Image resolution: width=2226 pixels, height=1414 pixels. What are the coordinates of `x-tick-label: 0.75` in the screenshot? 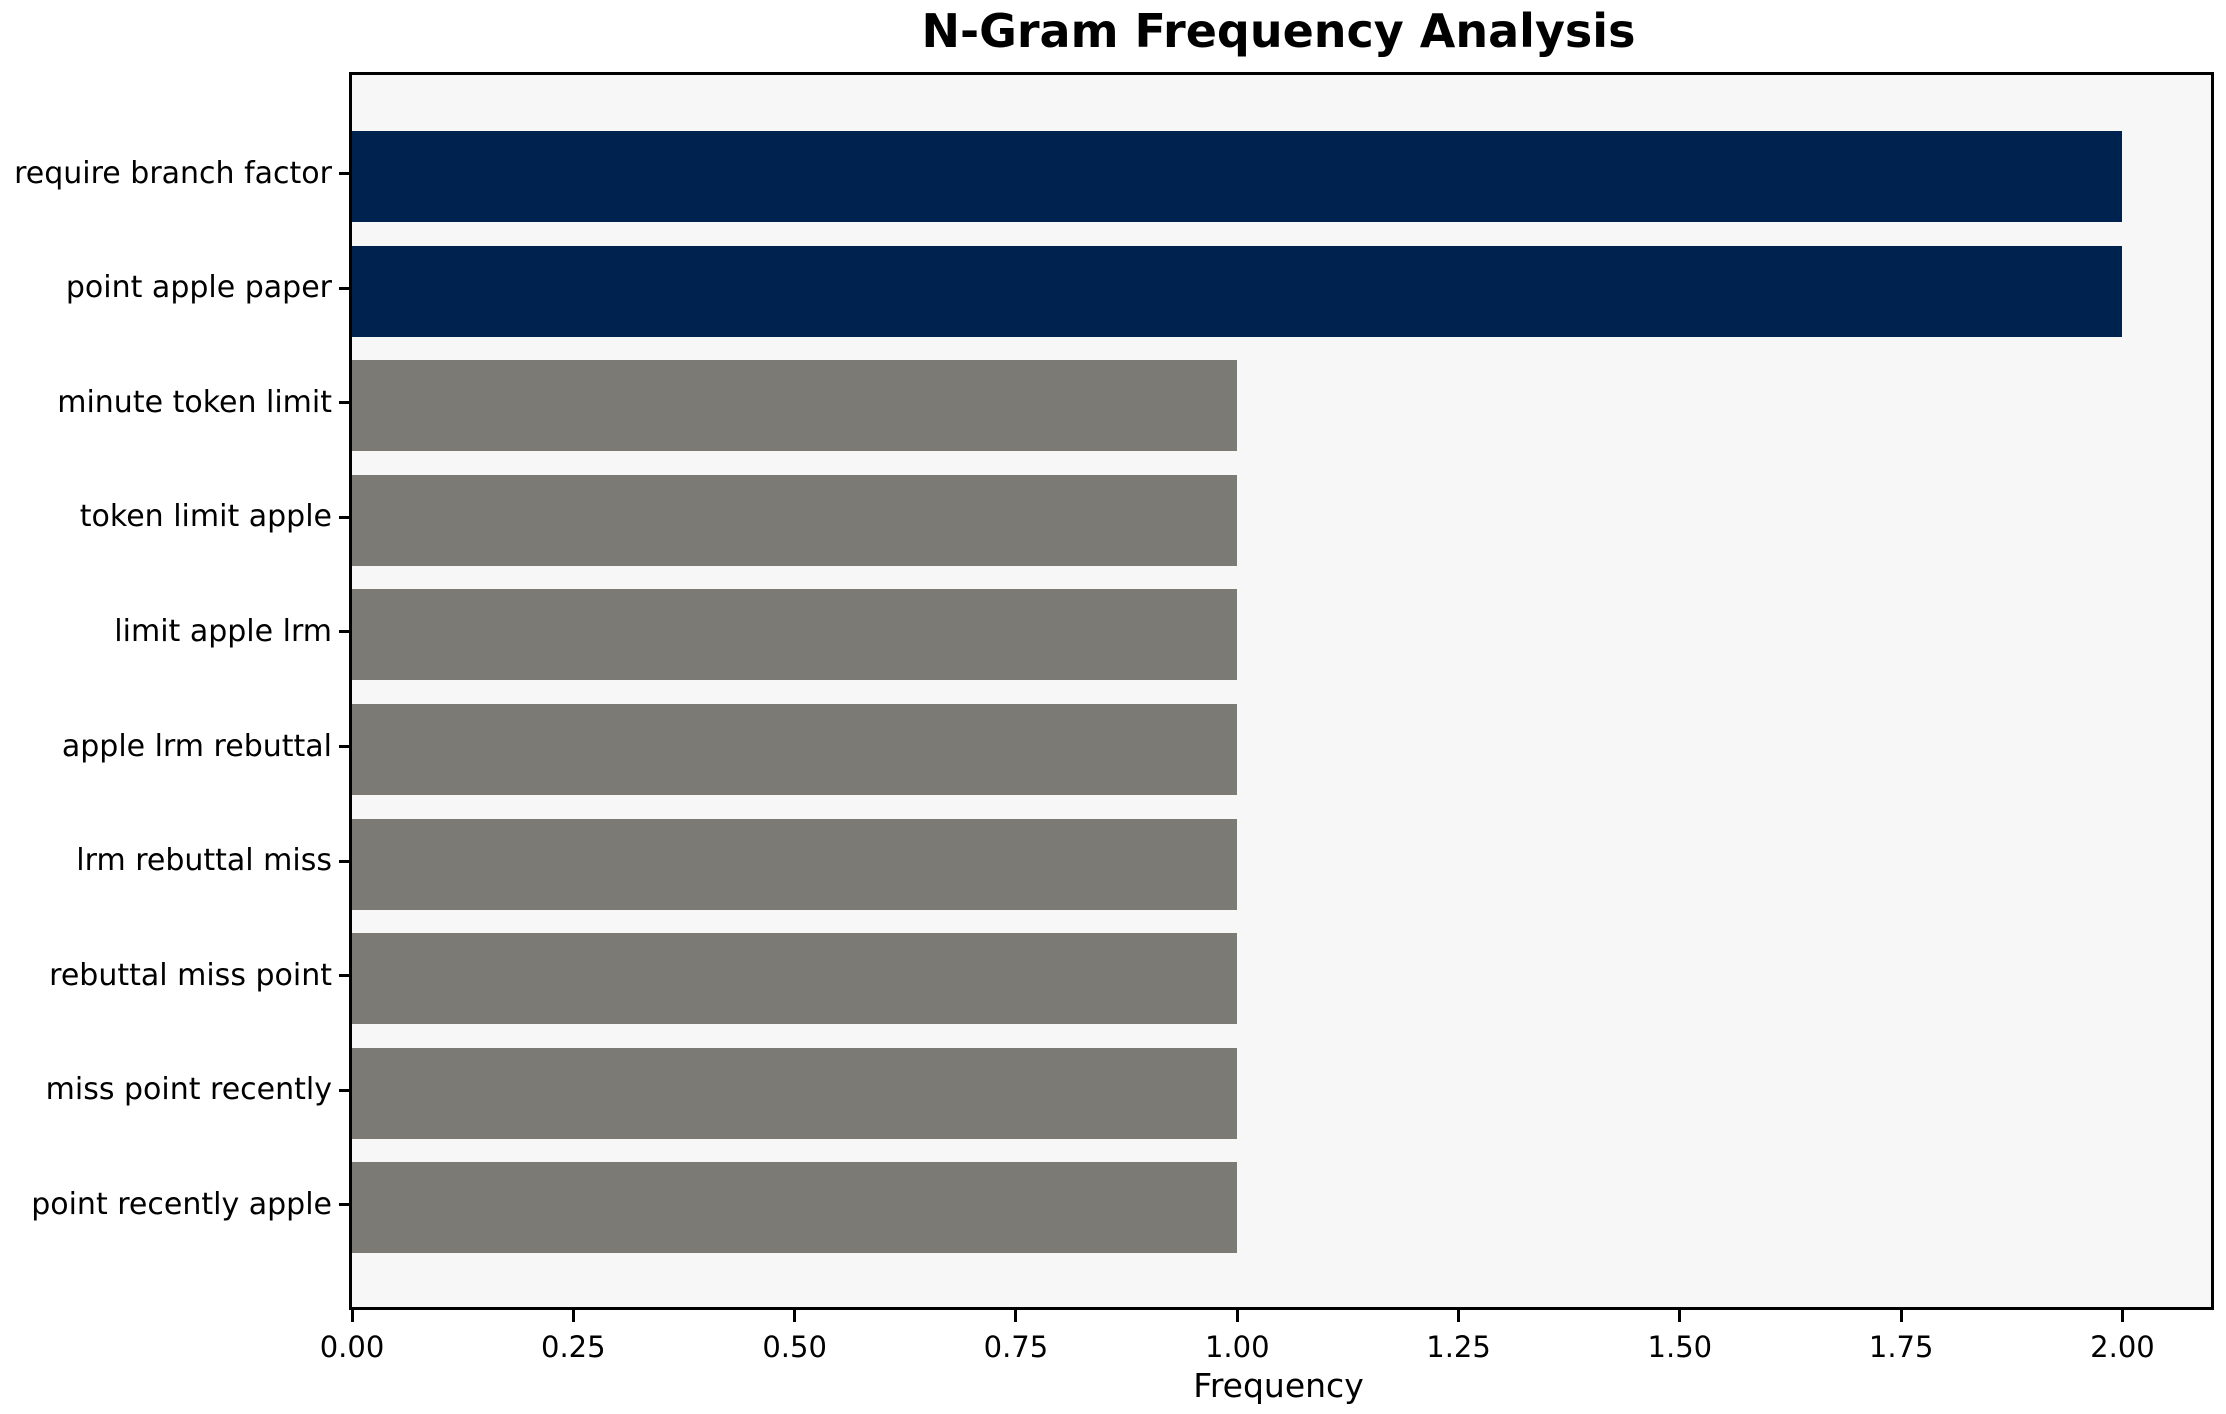 It's located at (1016, 1347).